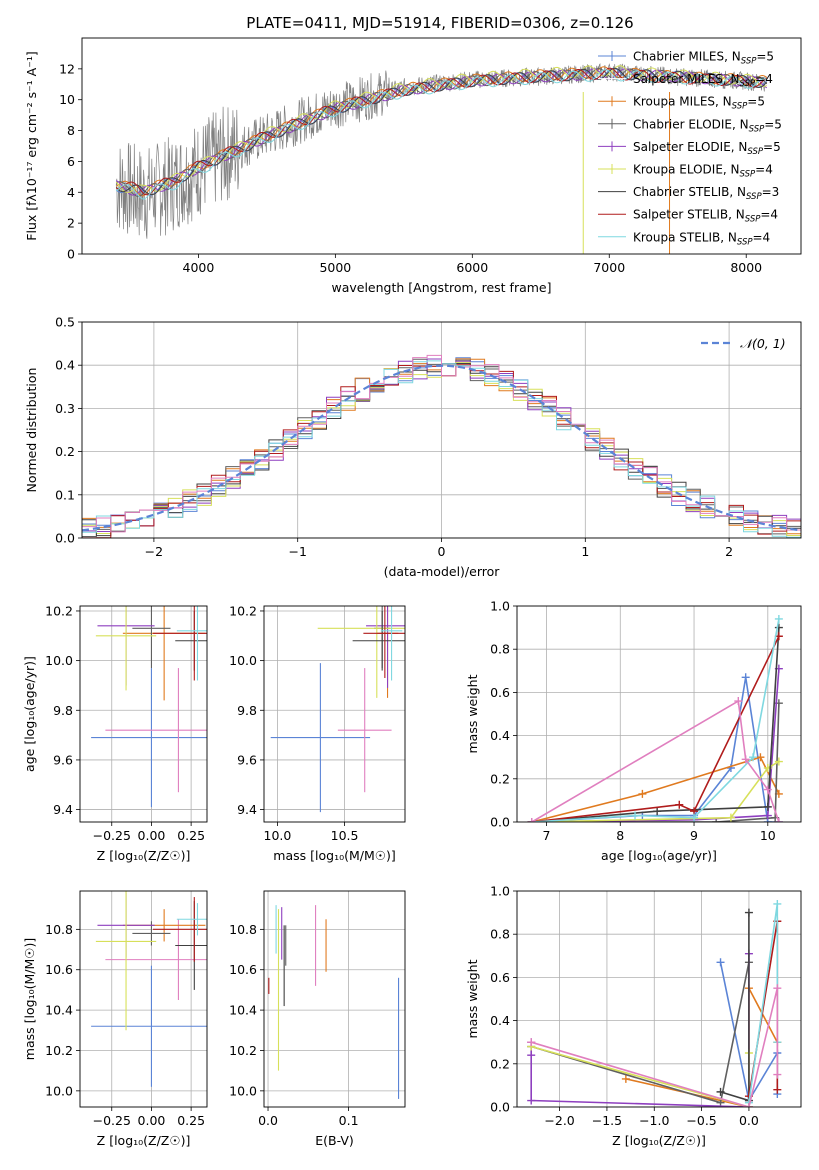  What do you see at coordinates (442, 571) in the screenshot?
I see `x-axis-label: (data-model)/error` at bounding box center [442, 571].